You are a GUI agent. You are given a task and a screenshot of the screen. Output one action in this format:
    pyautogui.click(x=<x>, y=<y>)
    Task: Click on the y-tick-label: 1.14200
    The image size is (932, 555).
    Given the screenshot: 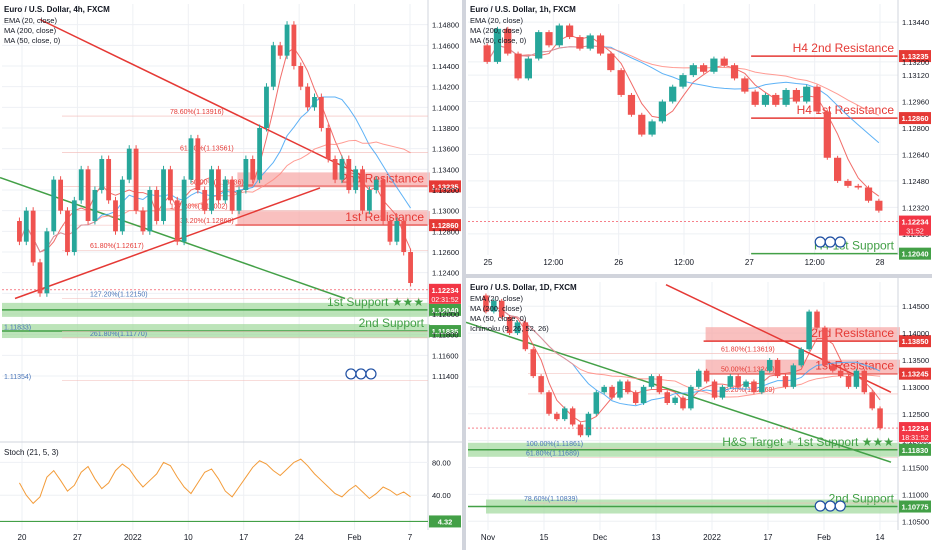 What is the action you would take?
    pyautogui.click(x=445, y=87)
    